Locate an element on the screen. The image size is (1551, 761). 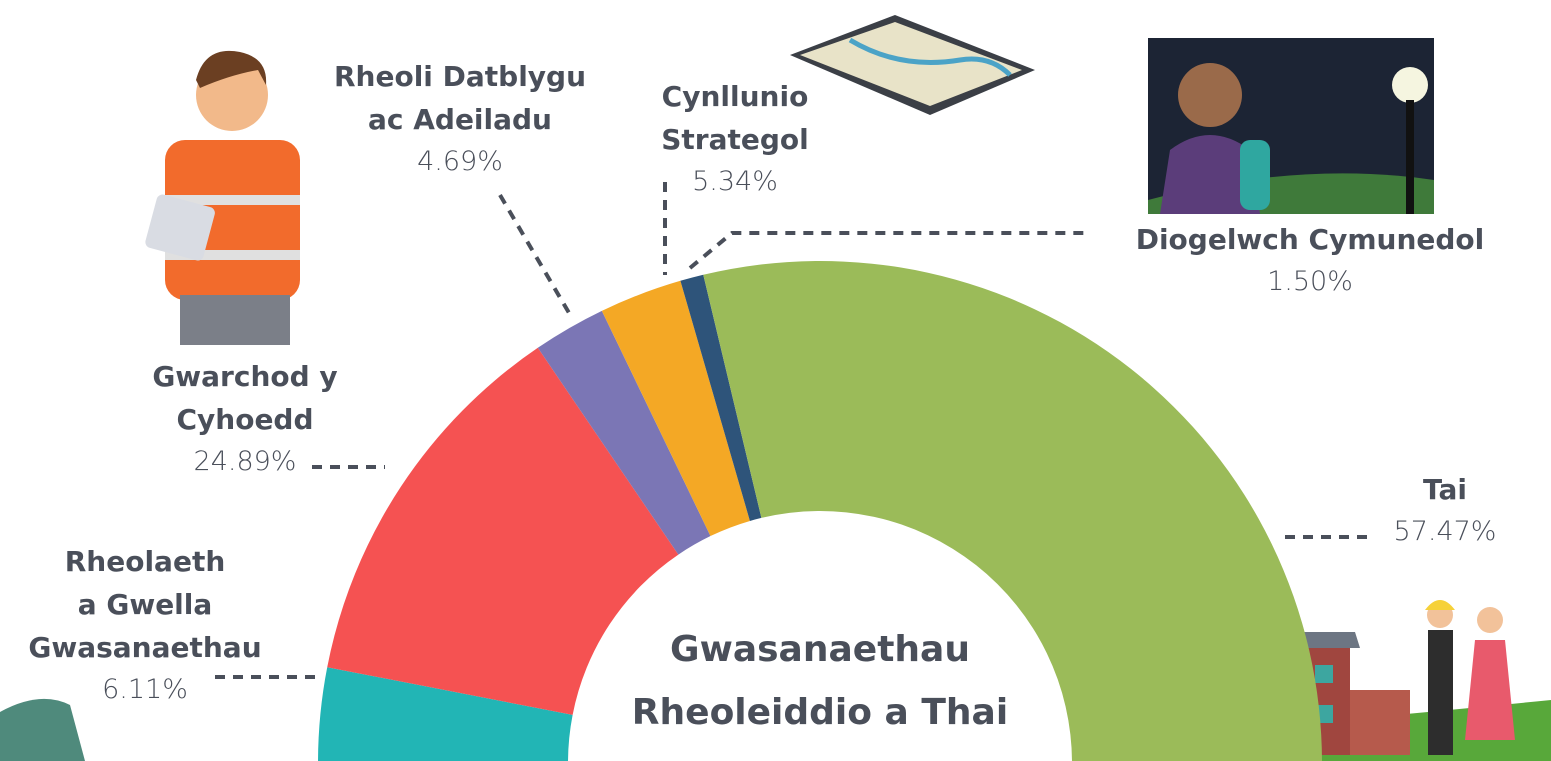
value-label: 57.47% is located at coordinates (1445, 531).